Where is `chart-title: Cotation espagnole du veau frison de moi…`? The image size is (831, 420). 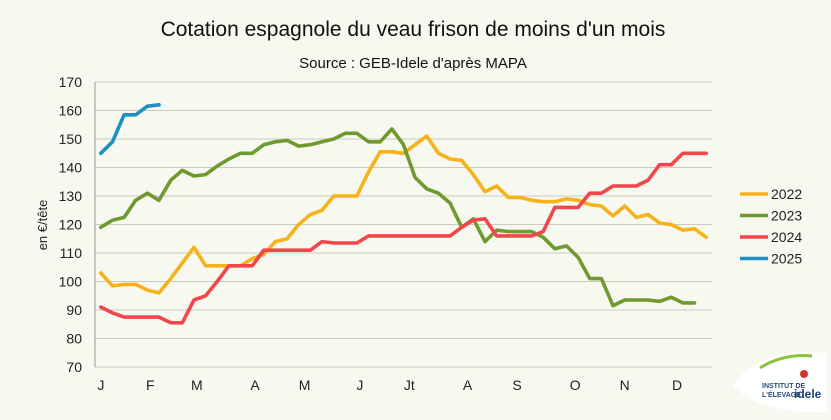 chart-title: Cotation espagnole du veau frison de moi… is located at coordinates (413, 29).